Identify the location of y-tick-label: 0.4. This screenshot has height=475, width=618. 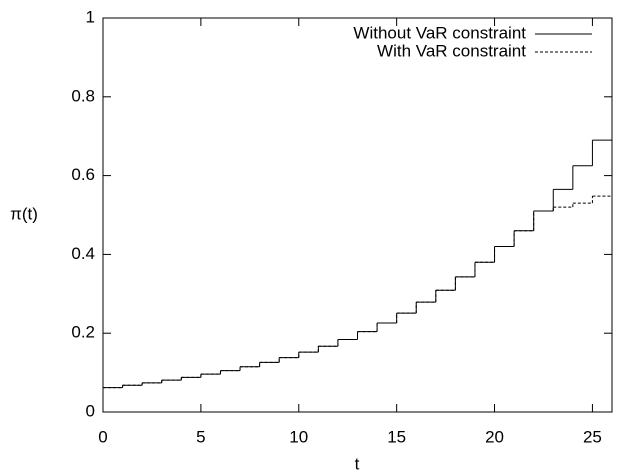
(83, 253).